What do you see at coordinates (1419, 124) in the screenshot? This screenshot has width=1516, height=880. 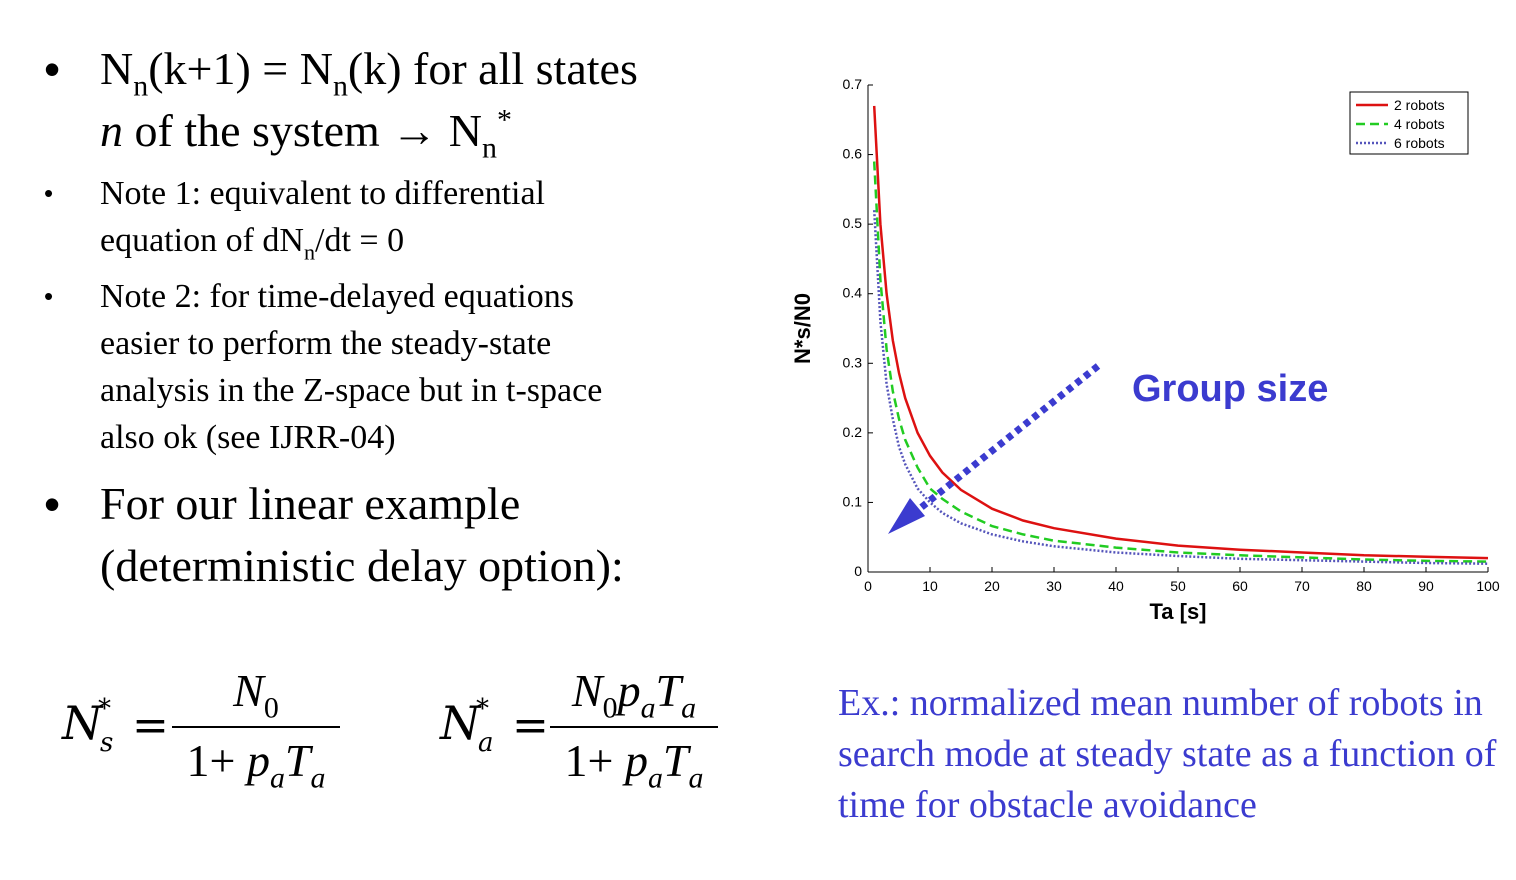 I see `legend-label: 4 robots` at bounding box center [1419, 124].